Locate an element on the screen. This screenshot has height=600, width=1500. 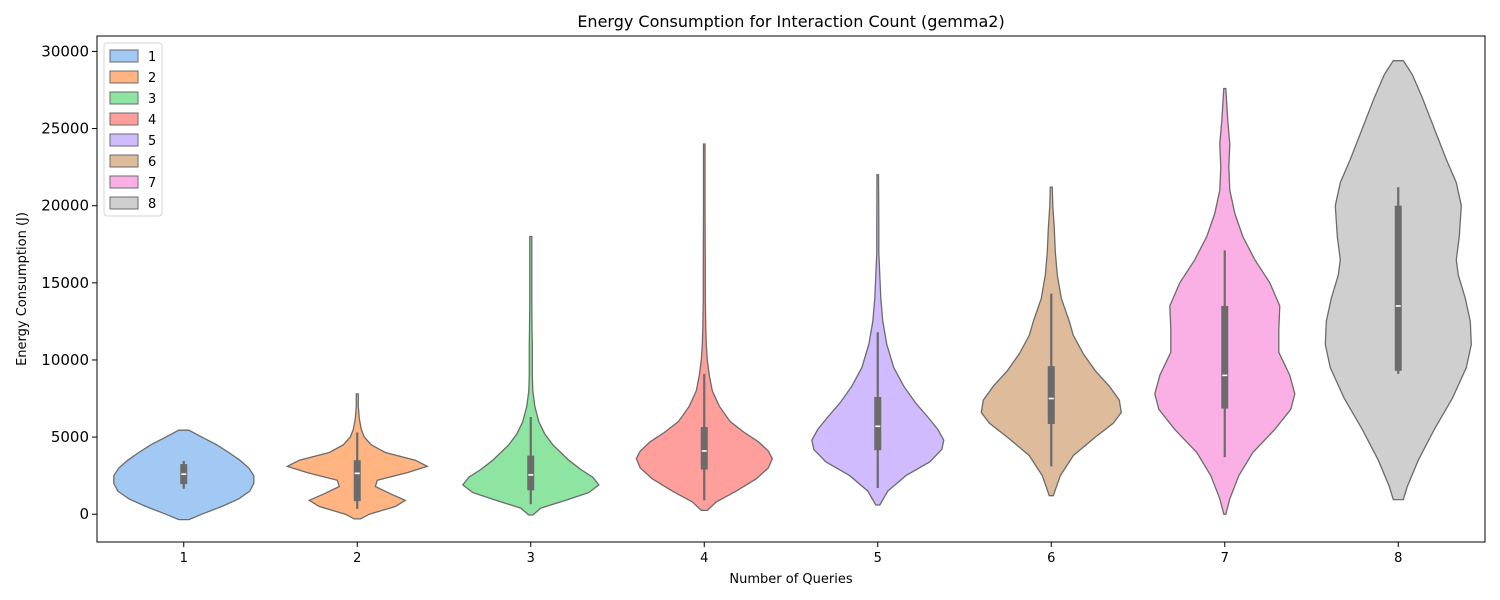
legend-label-4: 4 is located at coordinates (152, 120).